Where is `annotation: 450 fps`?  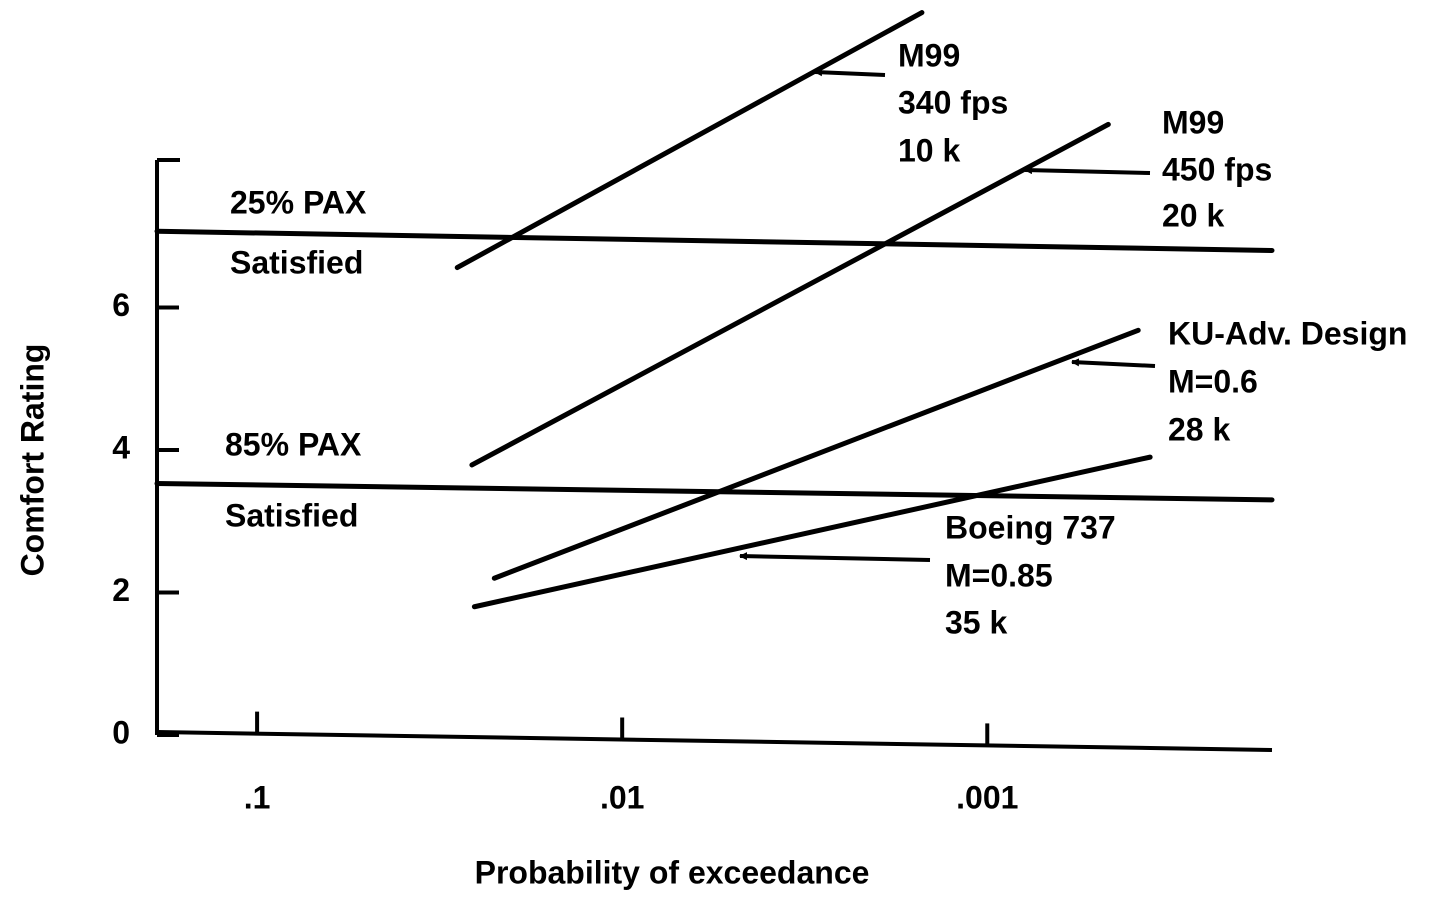 annotation: 450 fps is located at coordinates (1217, 169).